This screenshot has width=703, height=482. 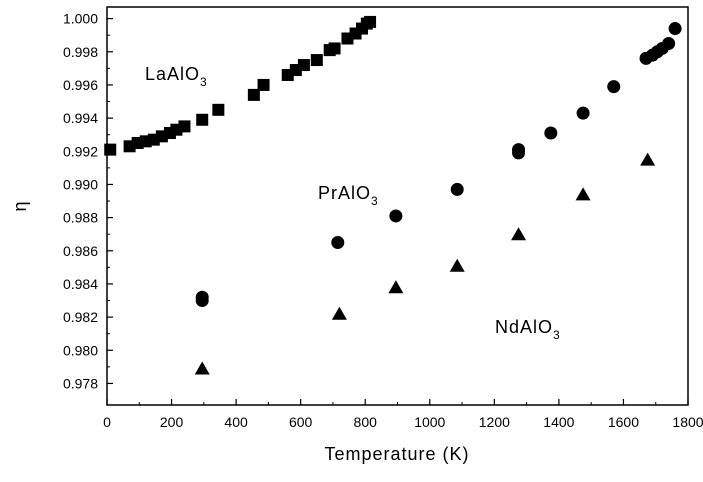 What do you see at coordinates (80, 52) in the screenshot?
I see `y-tick-label: 0.998` at bounding box center [80, 52].